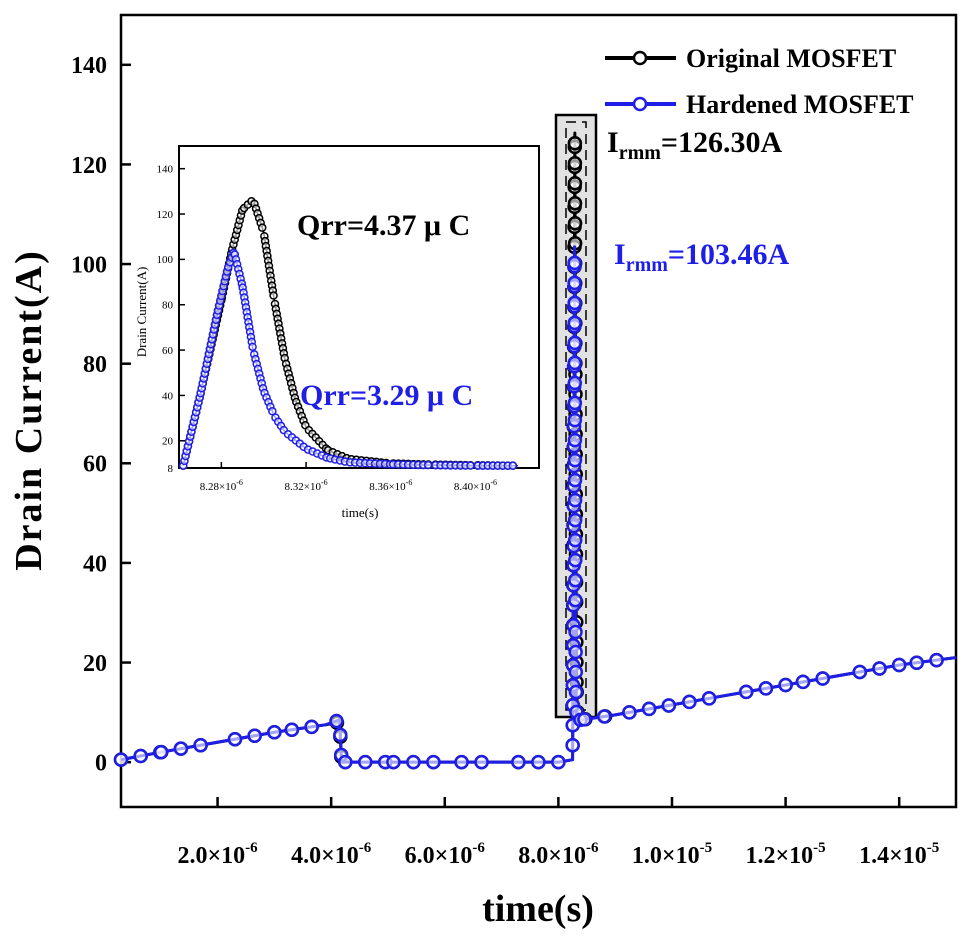  I want to click on legend-label-original: Original MOSFET, so click(791, 58).